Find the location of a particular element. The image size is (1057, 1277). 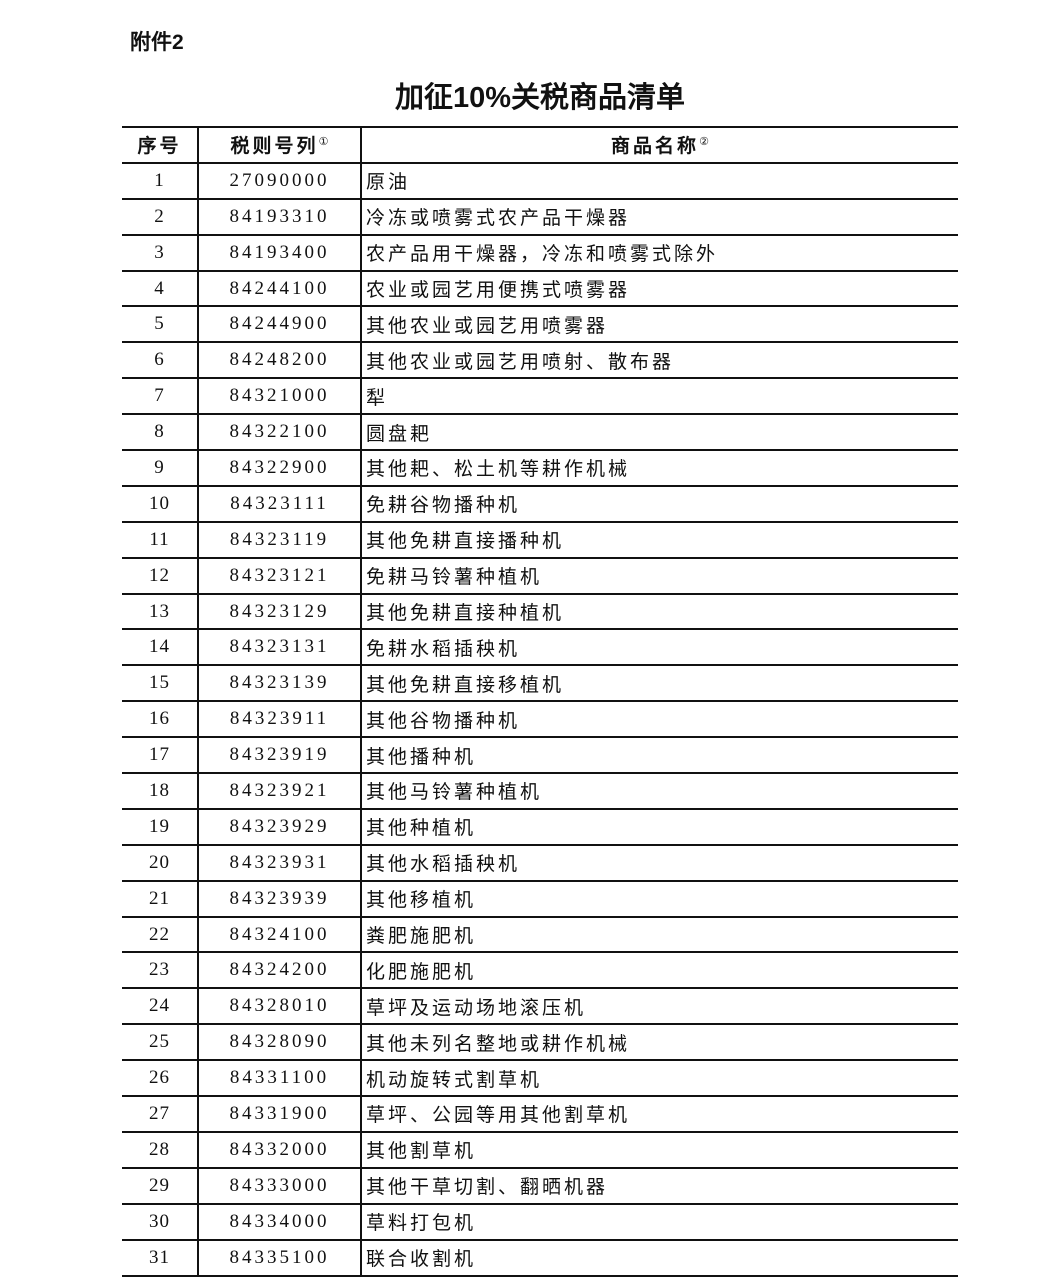

row-index: 11 is located at coordinates (160, 540).